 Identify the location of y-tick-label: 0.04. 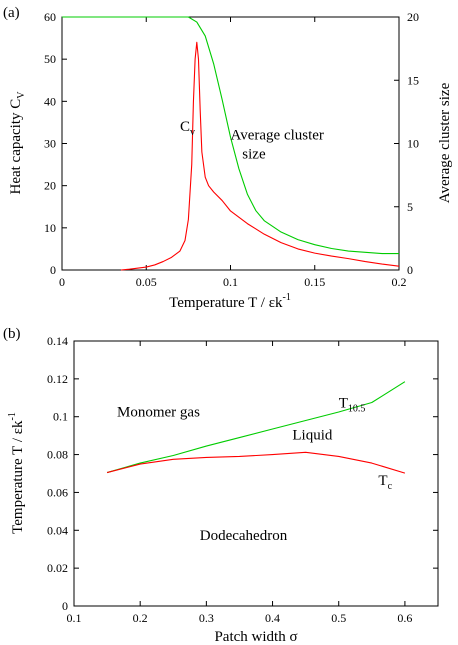
(57, 530).